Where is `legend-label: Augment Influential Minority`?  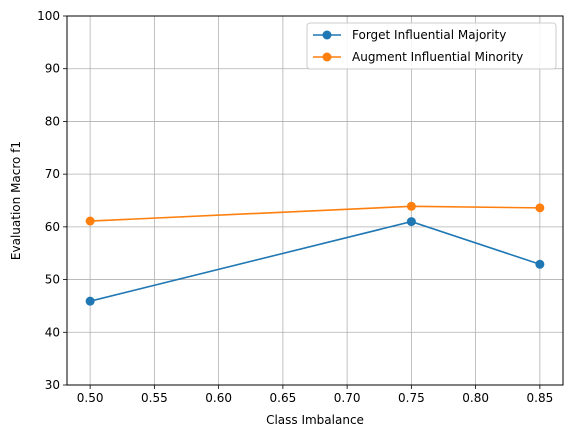
legend-label: Augment Influential Minority is located at coordinates (437, 57).